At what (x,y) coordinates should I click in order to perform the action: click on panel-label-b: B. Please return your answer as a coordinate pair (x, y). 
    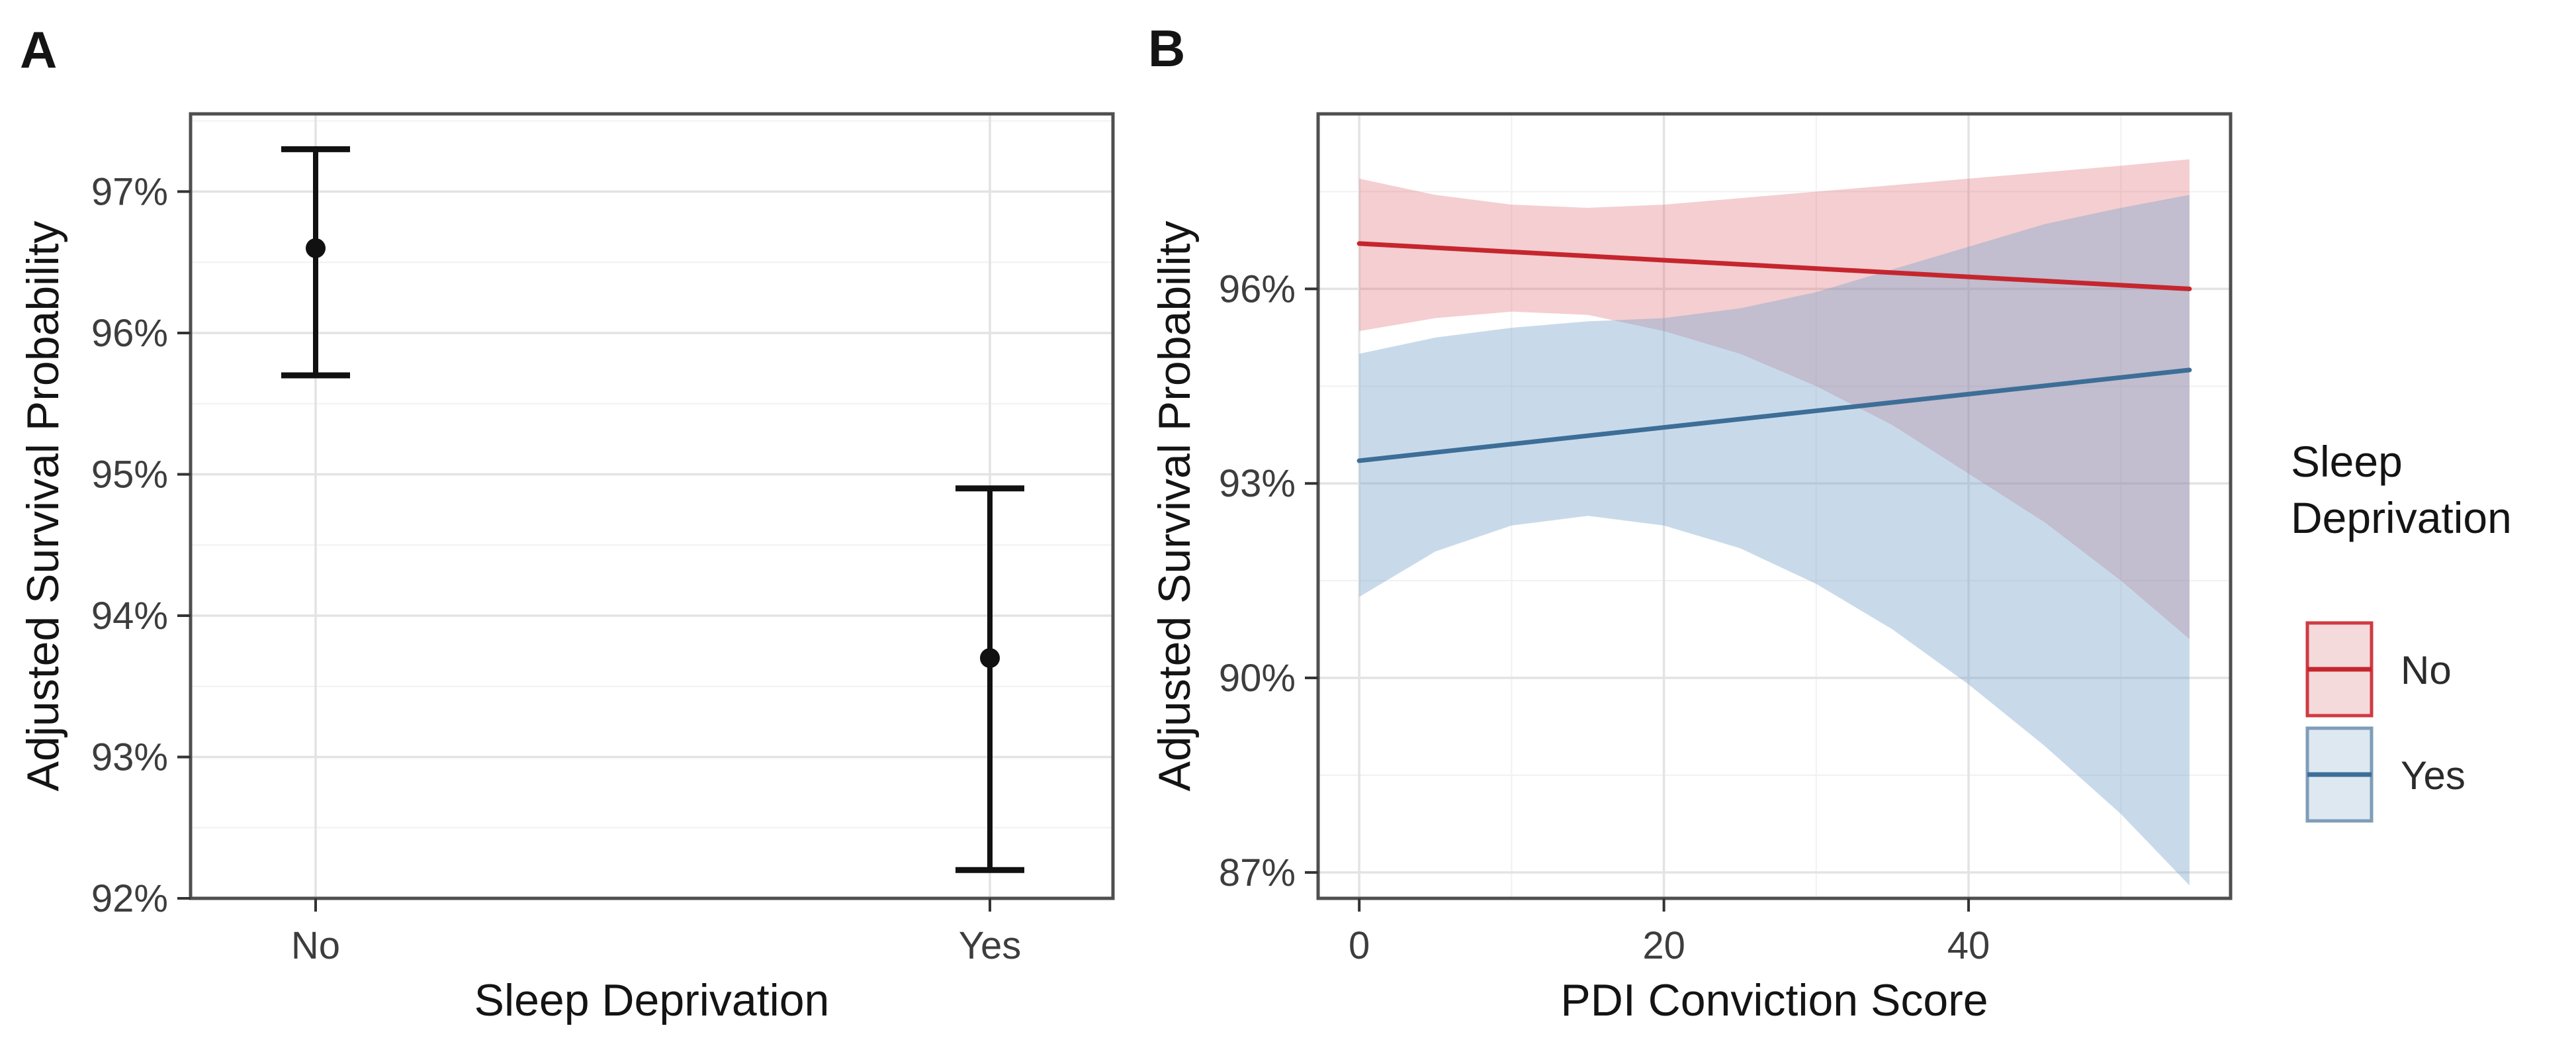
    Looking at the image, I should click on (1166, 48).